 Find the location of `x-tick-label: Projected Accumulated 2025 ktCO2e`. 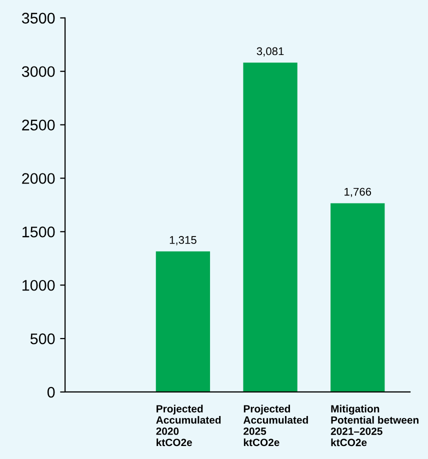

x-tick-label: Projected Accumulated 2025 ktCO2e is located at coordinates (275, 425).